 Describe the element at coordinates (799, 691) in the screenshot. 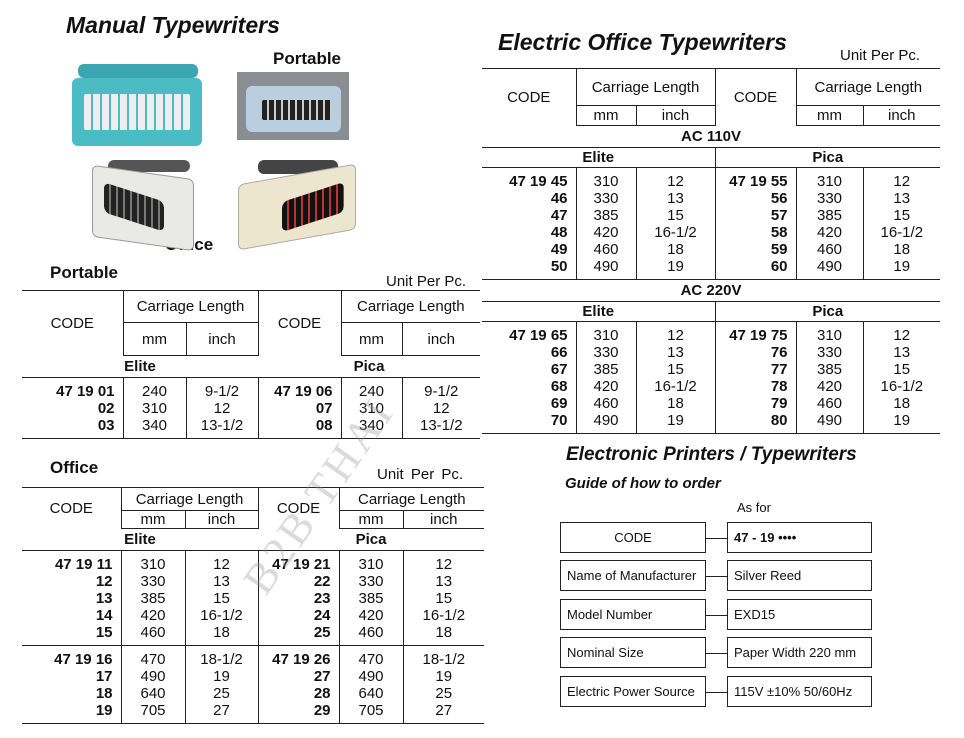

I see `guide-value-box: 115V ±10% 50/60Hz` at that location.